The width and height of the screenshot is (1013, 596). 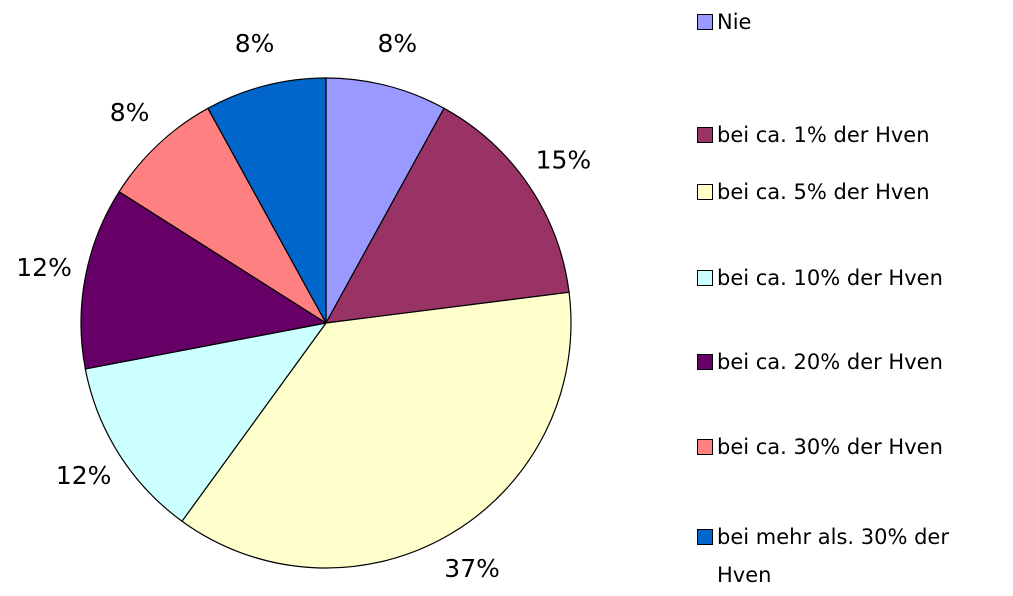 I want to click on legend-label: bei ca. 10% der Hven, so click(x=830, y=278).